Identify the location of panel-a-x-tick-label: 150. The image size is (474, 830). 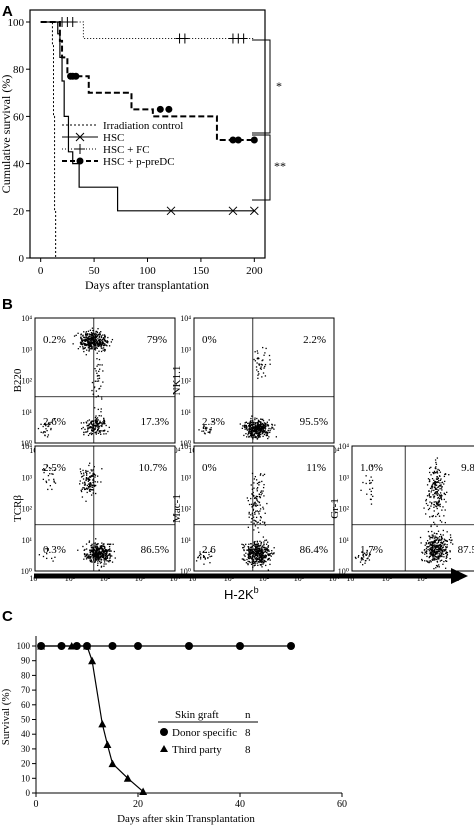
(201, 271).